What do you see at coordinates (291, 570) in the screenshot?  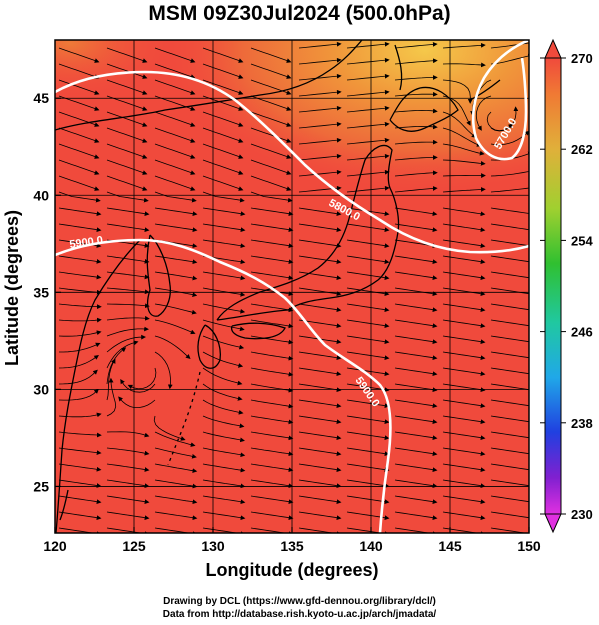 I see `x-axis-label: Longitude (degrees)` at bounding box center [291, 570].